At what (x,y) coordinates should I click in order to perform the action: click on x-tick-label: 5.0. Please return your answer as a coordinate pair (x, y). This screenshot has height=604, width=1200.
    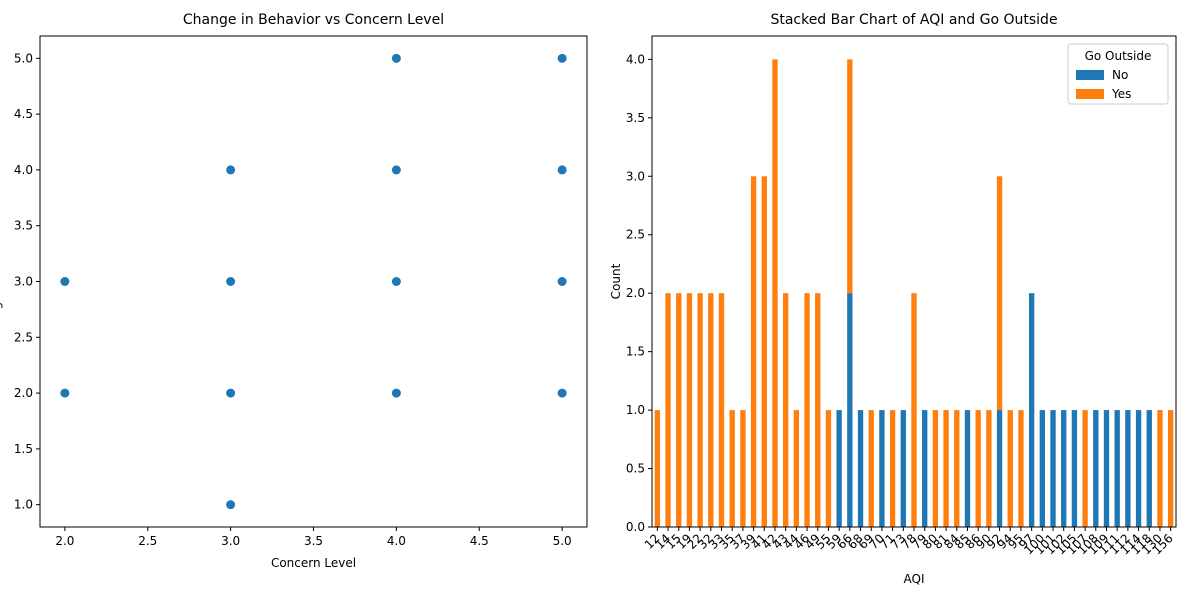
    Looking at the image, I should click on (562, 541).